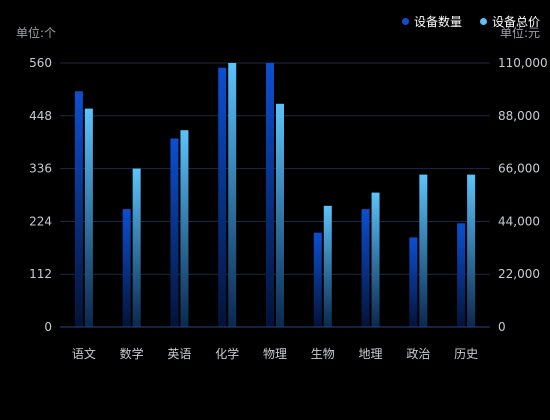 The image size is (550, 420). What do you see at coordinates (40, 116) in the screenshot?
I see `y-left-tick-label: 448` at bounding box center [40, 116].